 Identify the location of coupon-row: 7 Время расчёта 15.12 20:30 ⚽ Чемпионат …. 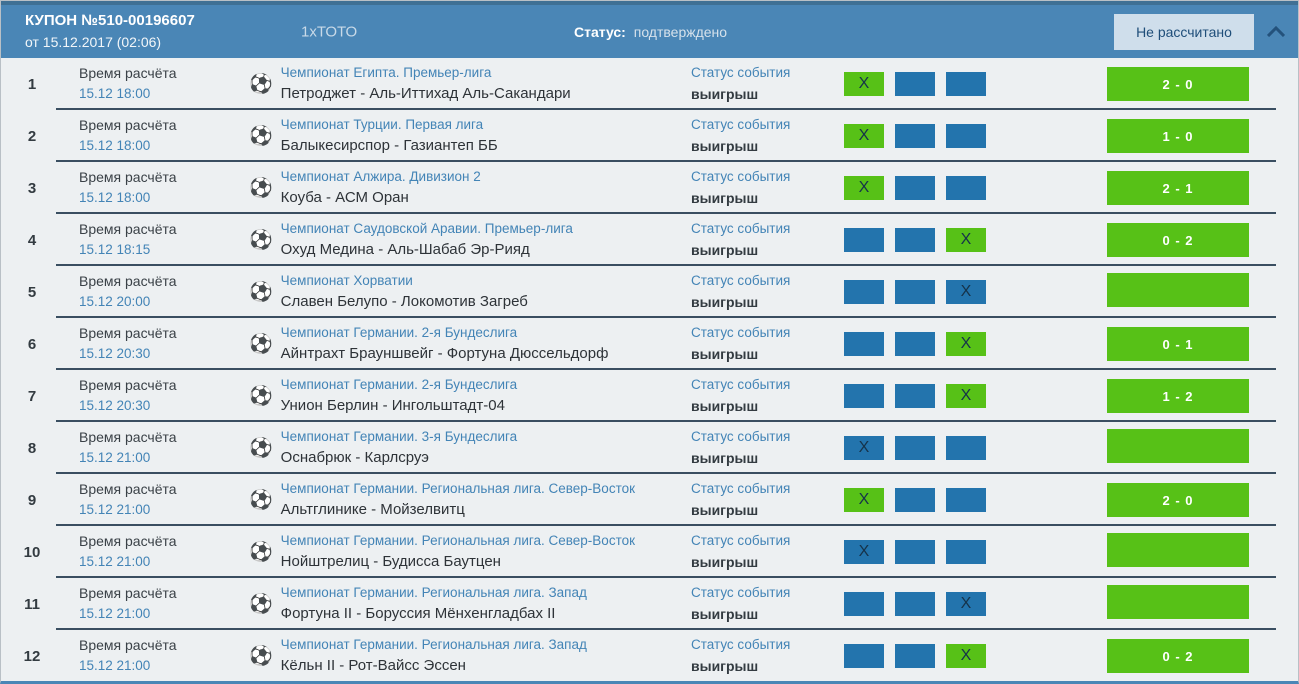
(649, 396).